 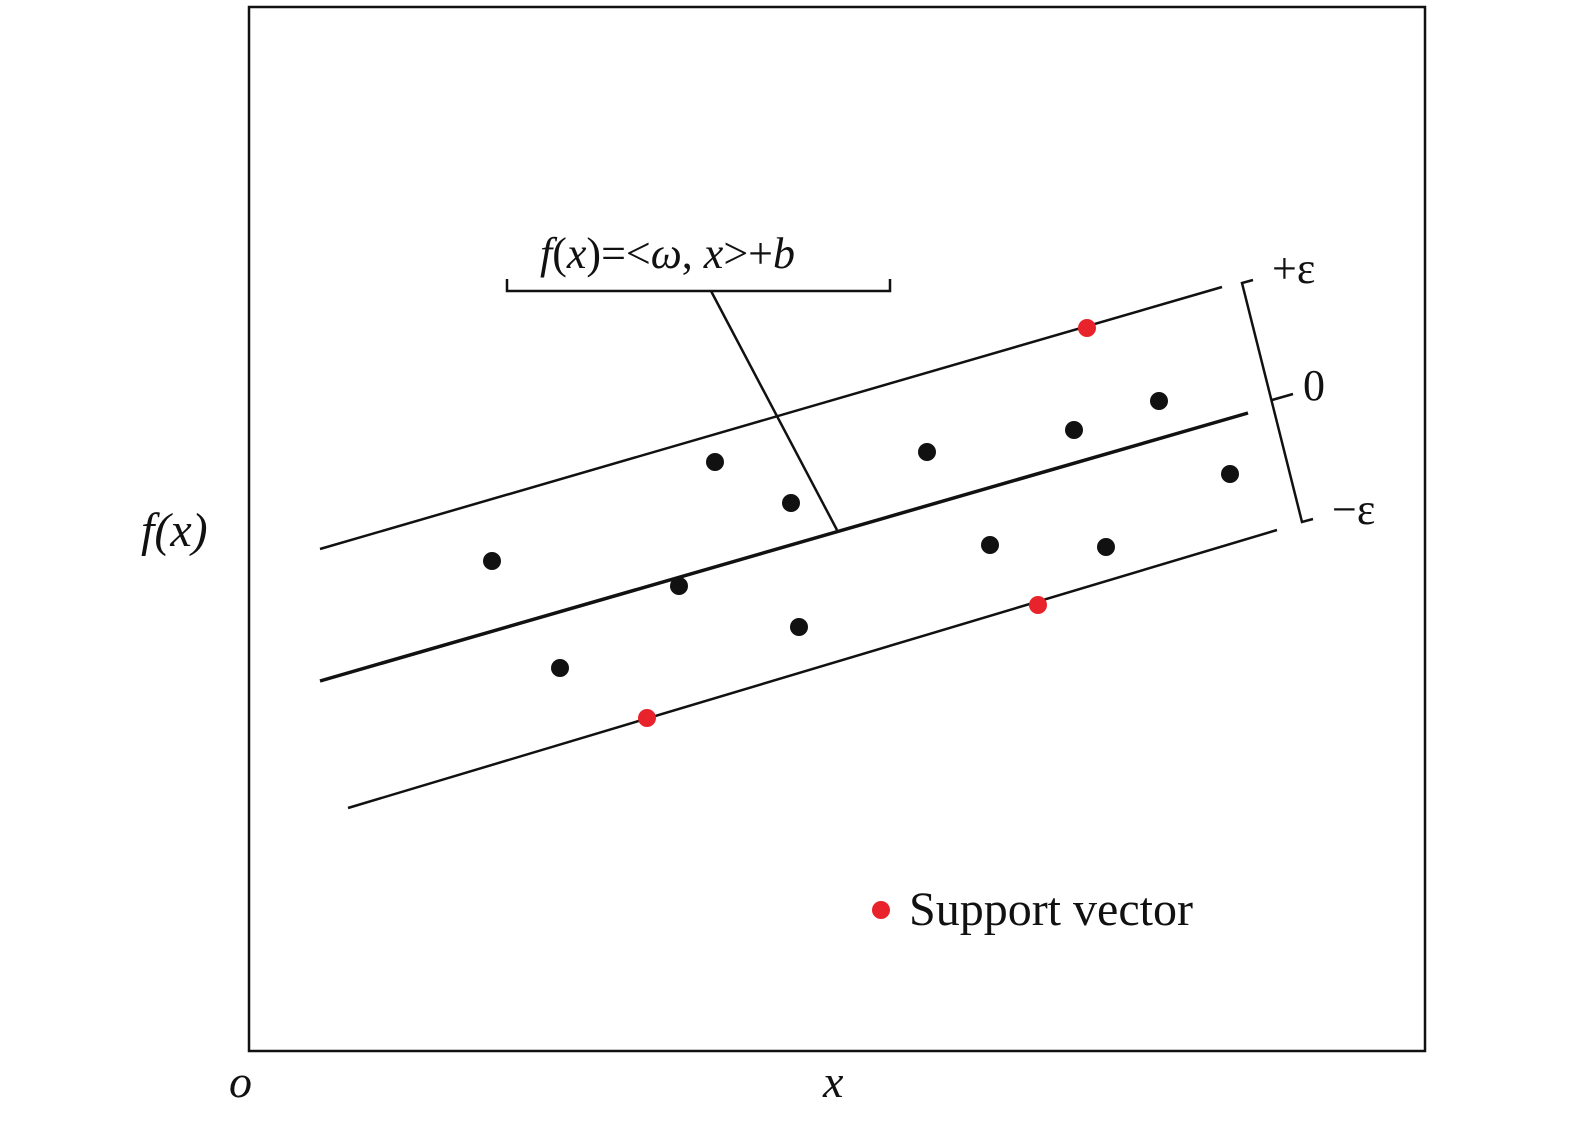 I want to click on lower-boundary-line, so click(x=812, y=669).